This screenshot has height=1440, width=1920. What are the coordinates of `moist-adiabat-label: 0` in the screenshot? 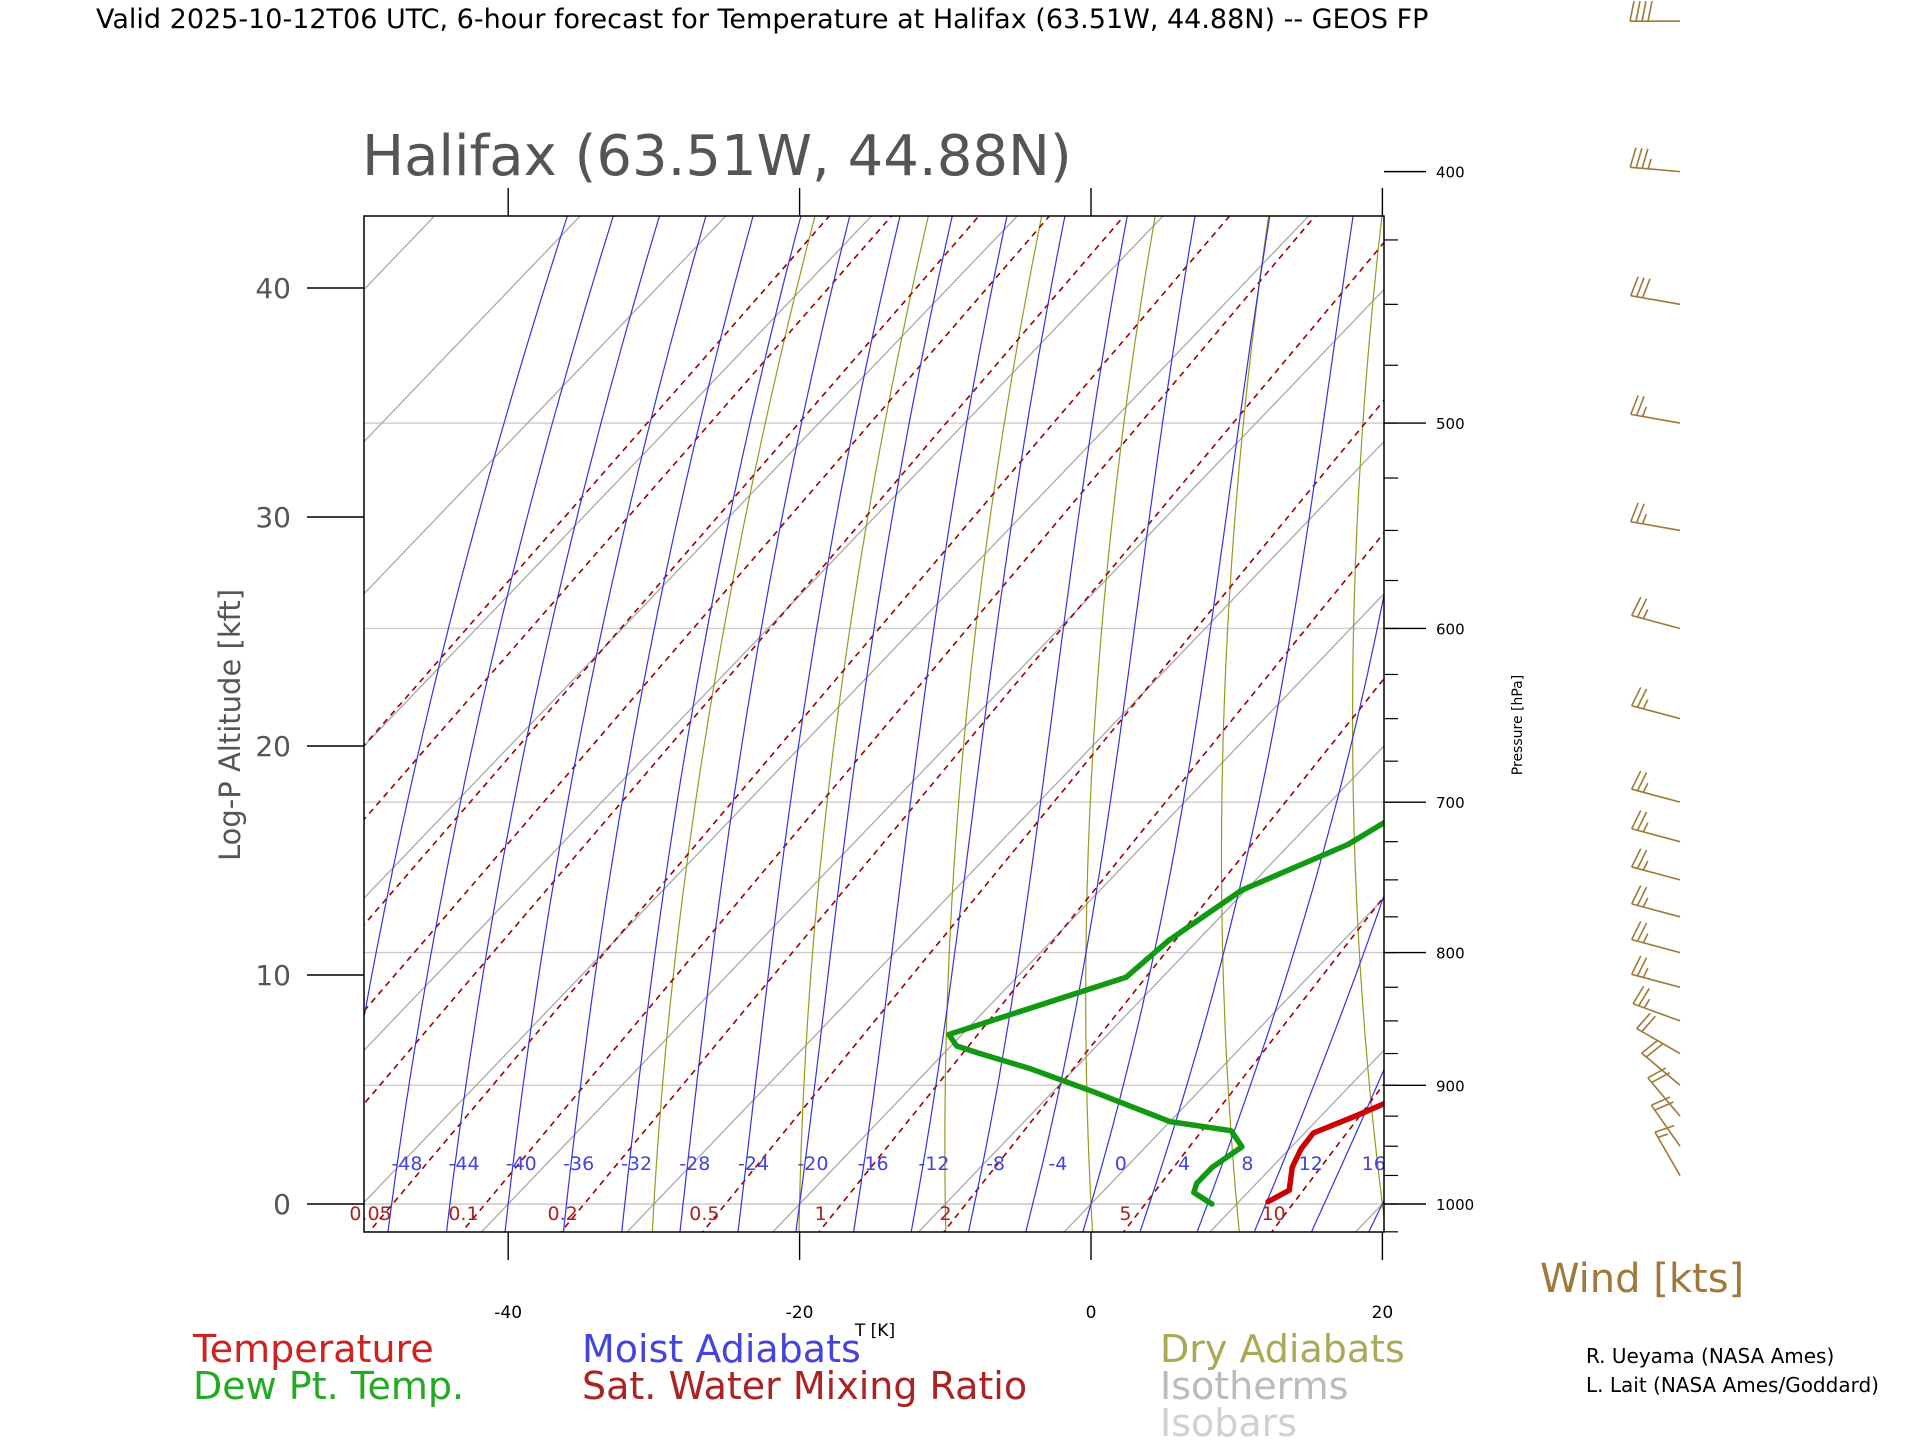 It's located at (1121, 1164).